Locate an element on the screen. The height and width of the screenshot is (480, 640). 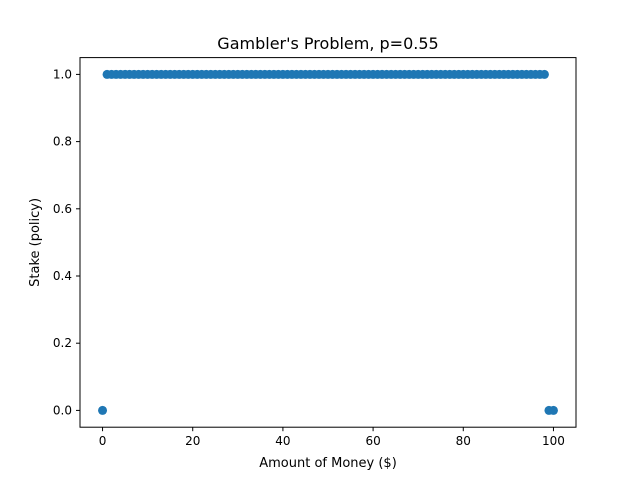
x-axis-ticks: 0 20 40 60 80 100 is located at coordinates (332, 437).